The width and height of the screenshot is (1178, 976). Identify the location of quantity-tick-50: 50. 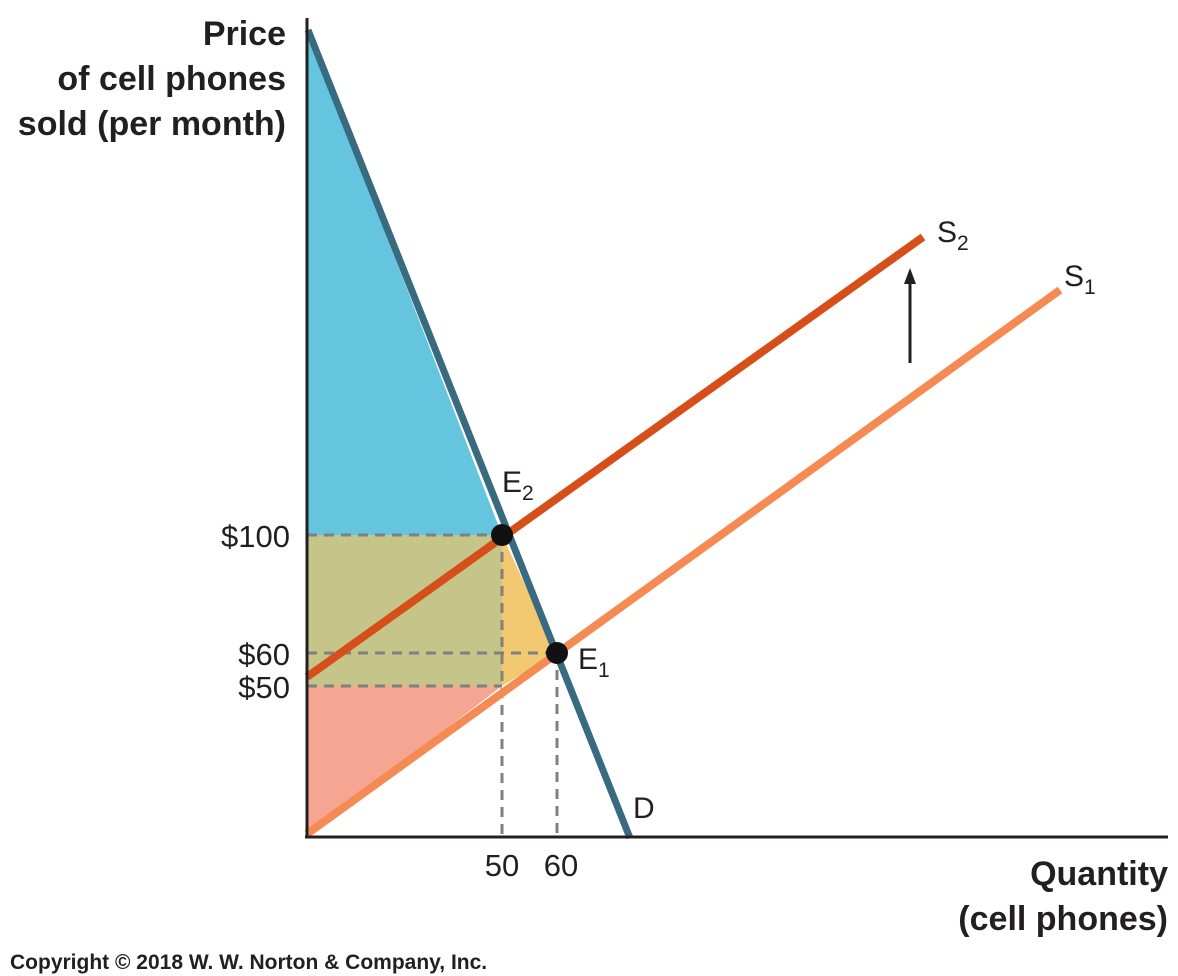
(502, 865).